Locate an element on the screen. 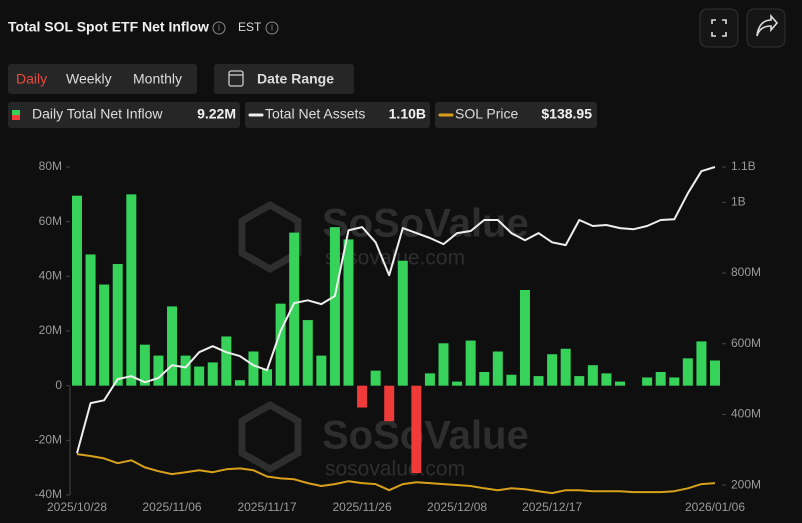  y-tick-label: -40M is located at coordinates (48, 494).